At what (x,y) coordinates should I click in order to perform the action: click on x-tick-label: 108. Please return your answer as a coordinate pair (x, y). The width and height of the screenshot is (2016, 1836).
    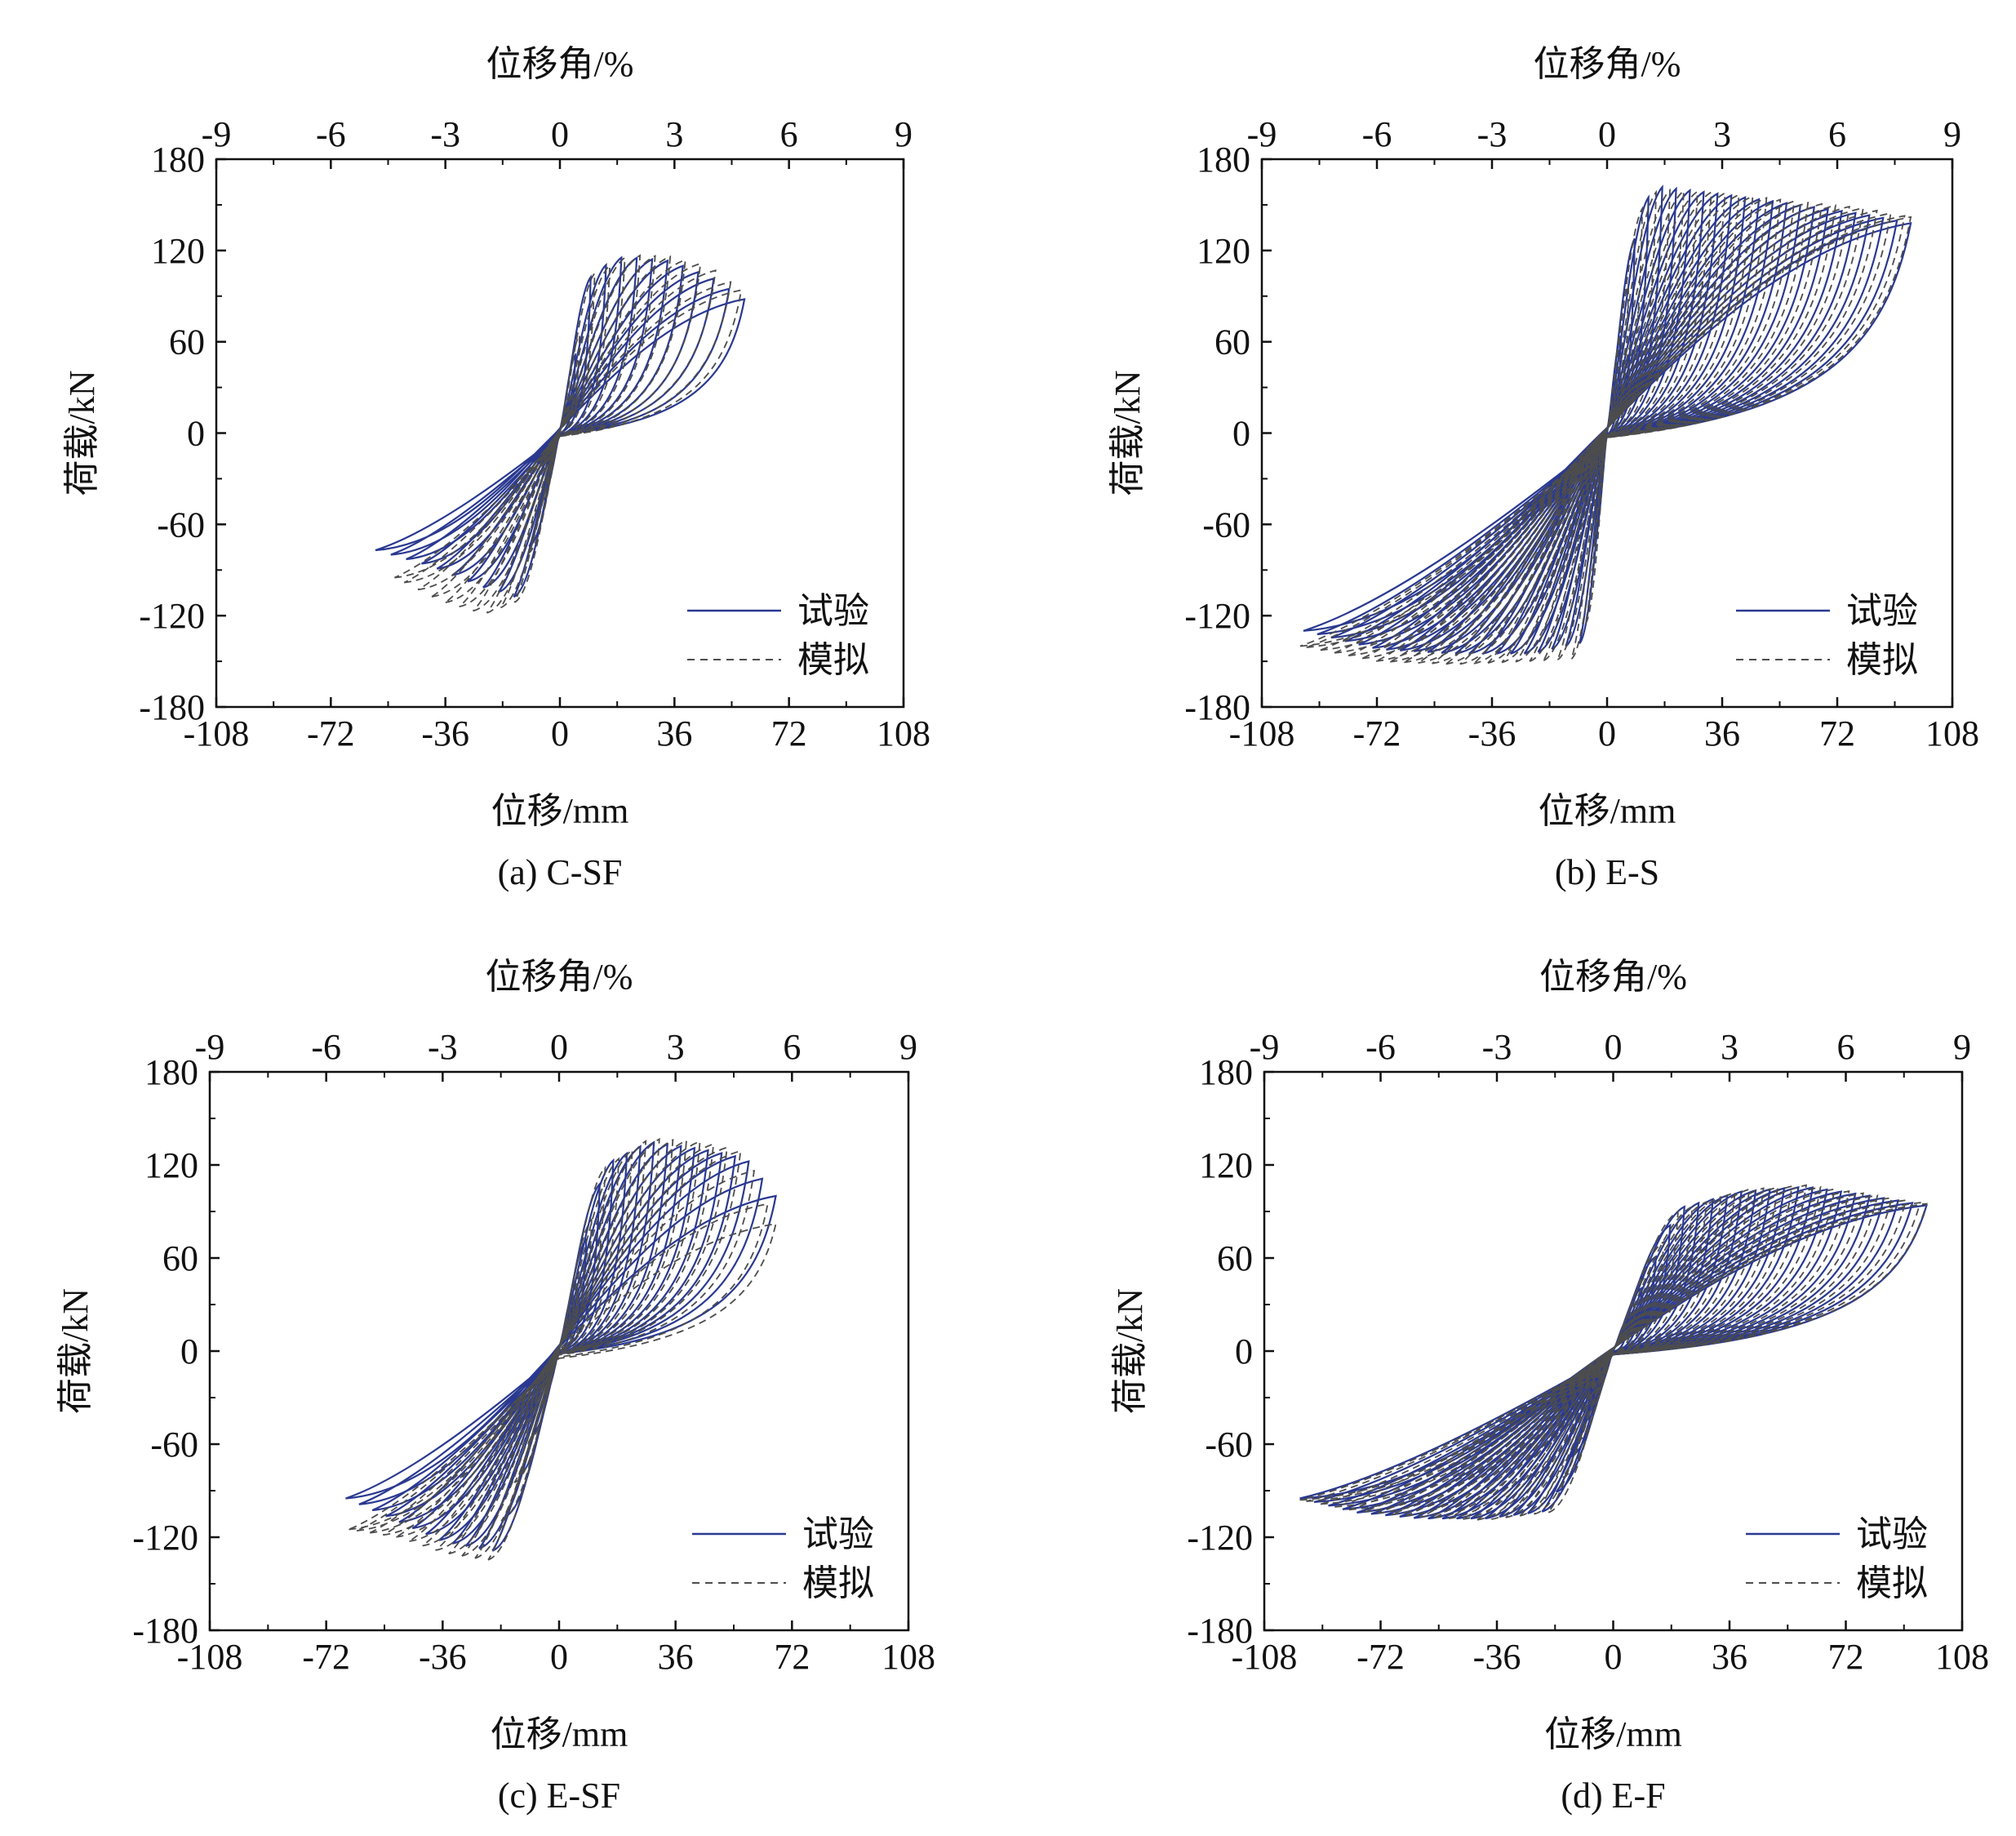
    Looking at the image, I should click on (908, 1657).